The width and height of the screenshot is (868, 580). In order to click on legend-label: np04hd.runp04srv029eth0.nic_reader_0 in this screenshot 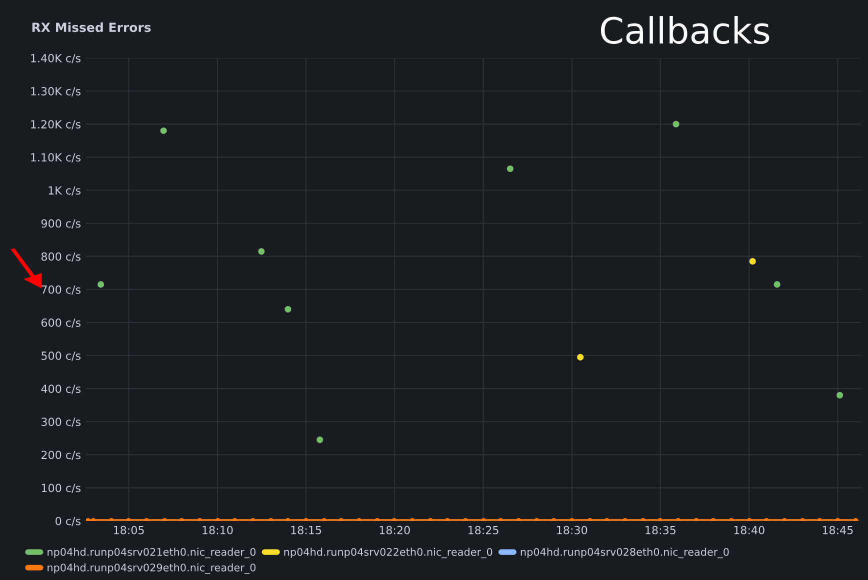, I will do `click(152, 568)`.